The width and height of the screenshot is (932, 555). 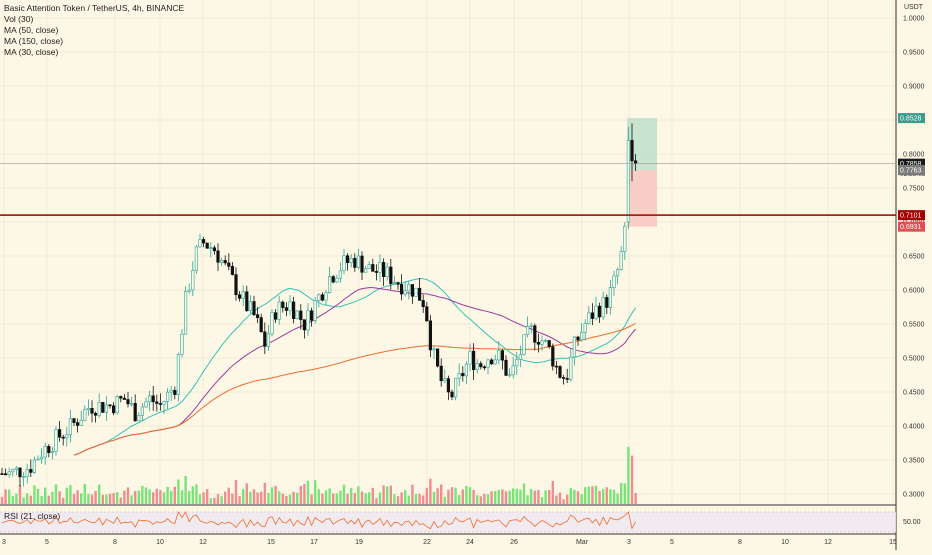 I want to click on time-tick-label: 15, so click(x=893, y=542).